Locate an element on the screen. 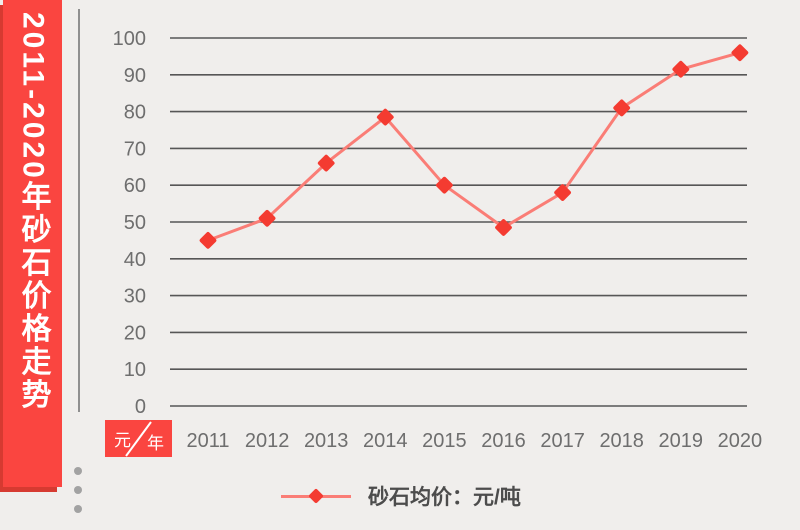 The height and width of the screenshot is (530, 800). diamond-icon is located at coordinates (316, 496).